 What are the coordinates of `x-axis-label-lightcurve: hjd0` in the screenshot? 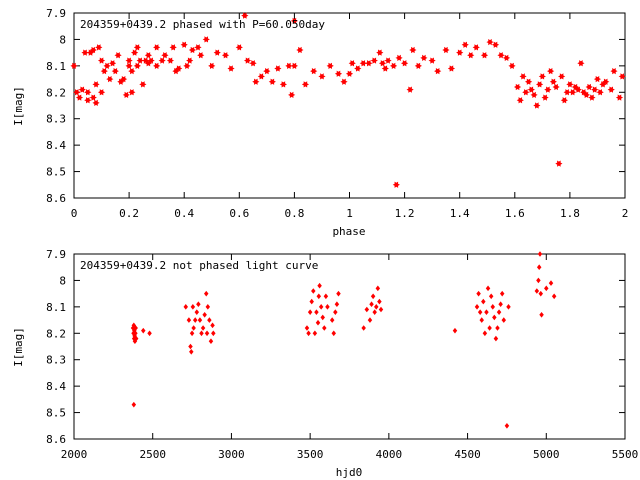 It's located at (349, 472).